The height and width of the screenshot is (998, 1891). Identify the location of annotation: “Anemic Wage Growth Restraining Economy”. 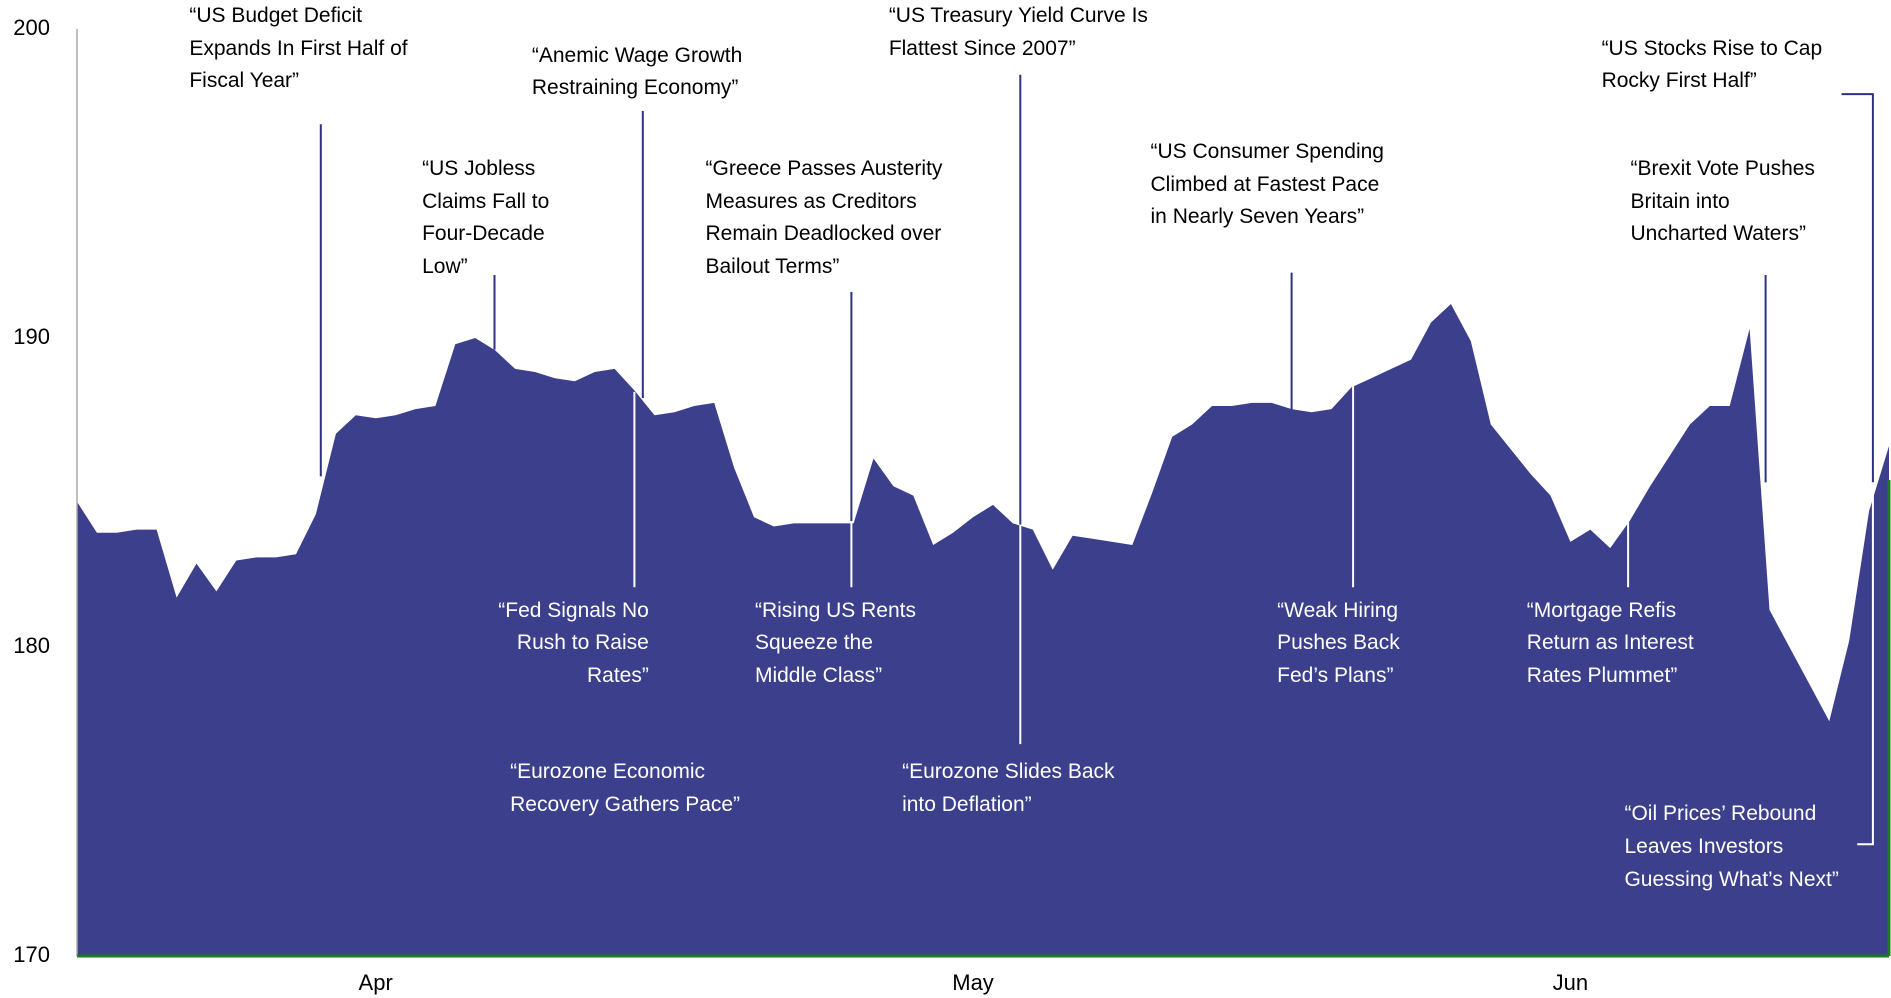
(637, 71).